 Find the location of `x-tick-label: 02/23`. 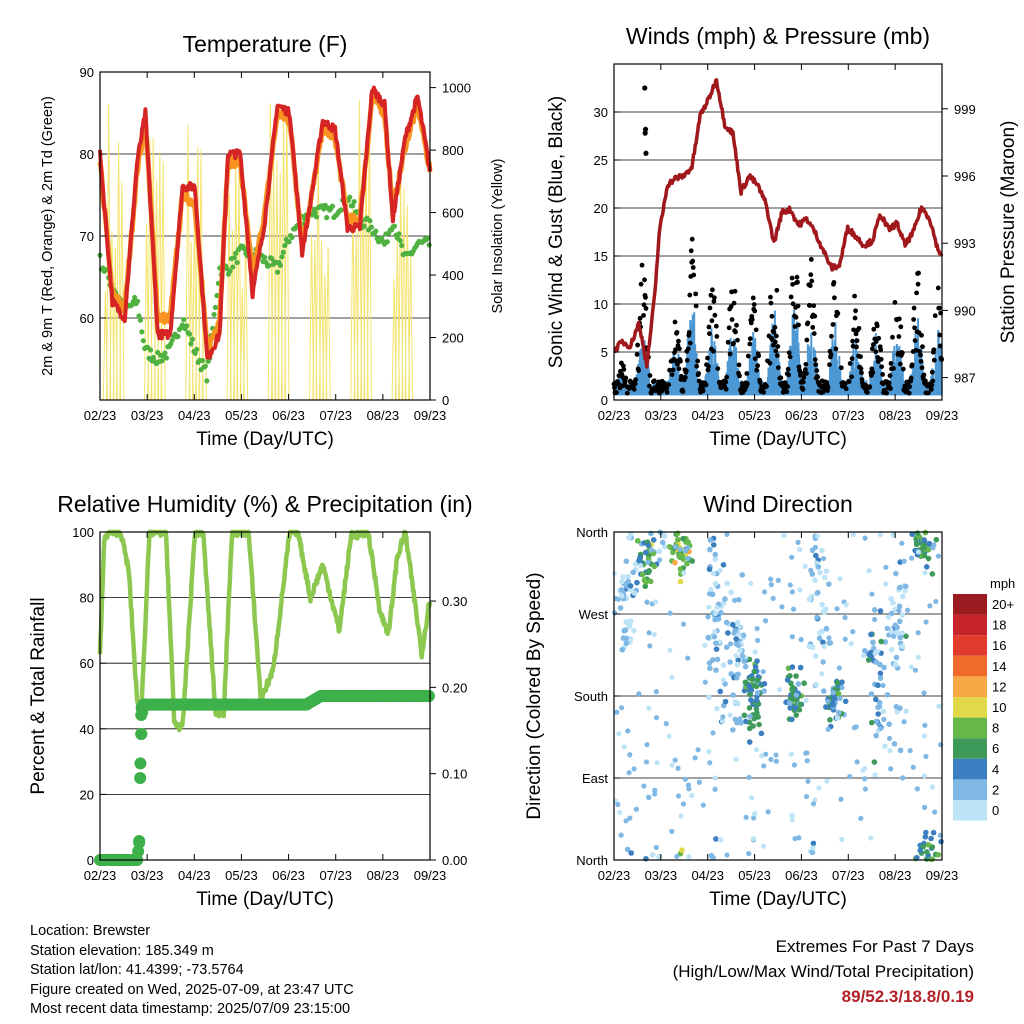

x-tick-label: 02/23 is located at coordinates (614, 415).